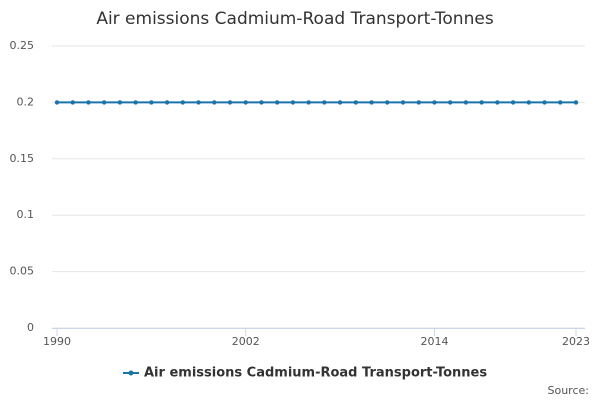 This screenshot has height=400, width=600. What do you see at coordinates (22, 158) in the screenshot?
I see `y-tick-label: 0.15` at bounding box center [22, 158].